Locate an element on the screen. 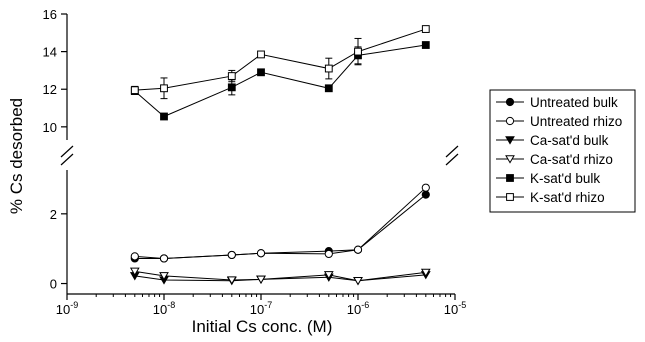 This screenshot has width=645, height=342. legend-label: Untreated rhizo is located at coordinates (576, 121).